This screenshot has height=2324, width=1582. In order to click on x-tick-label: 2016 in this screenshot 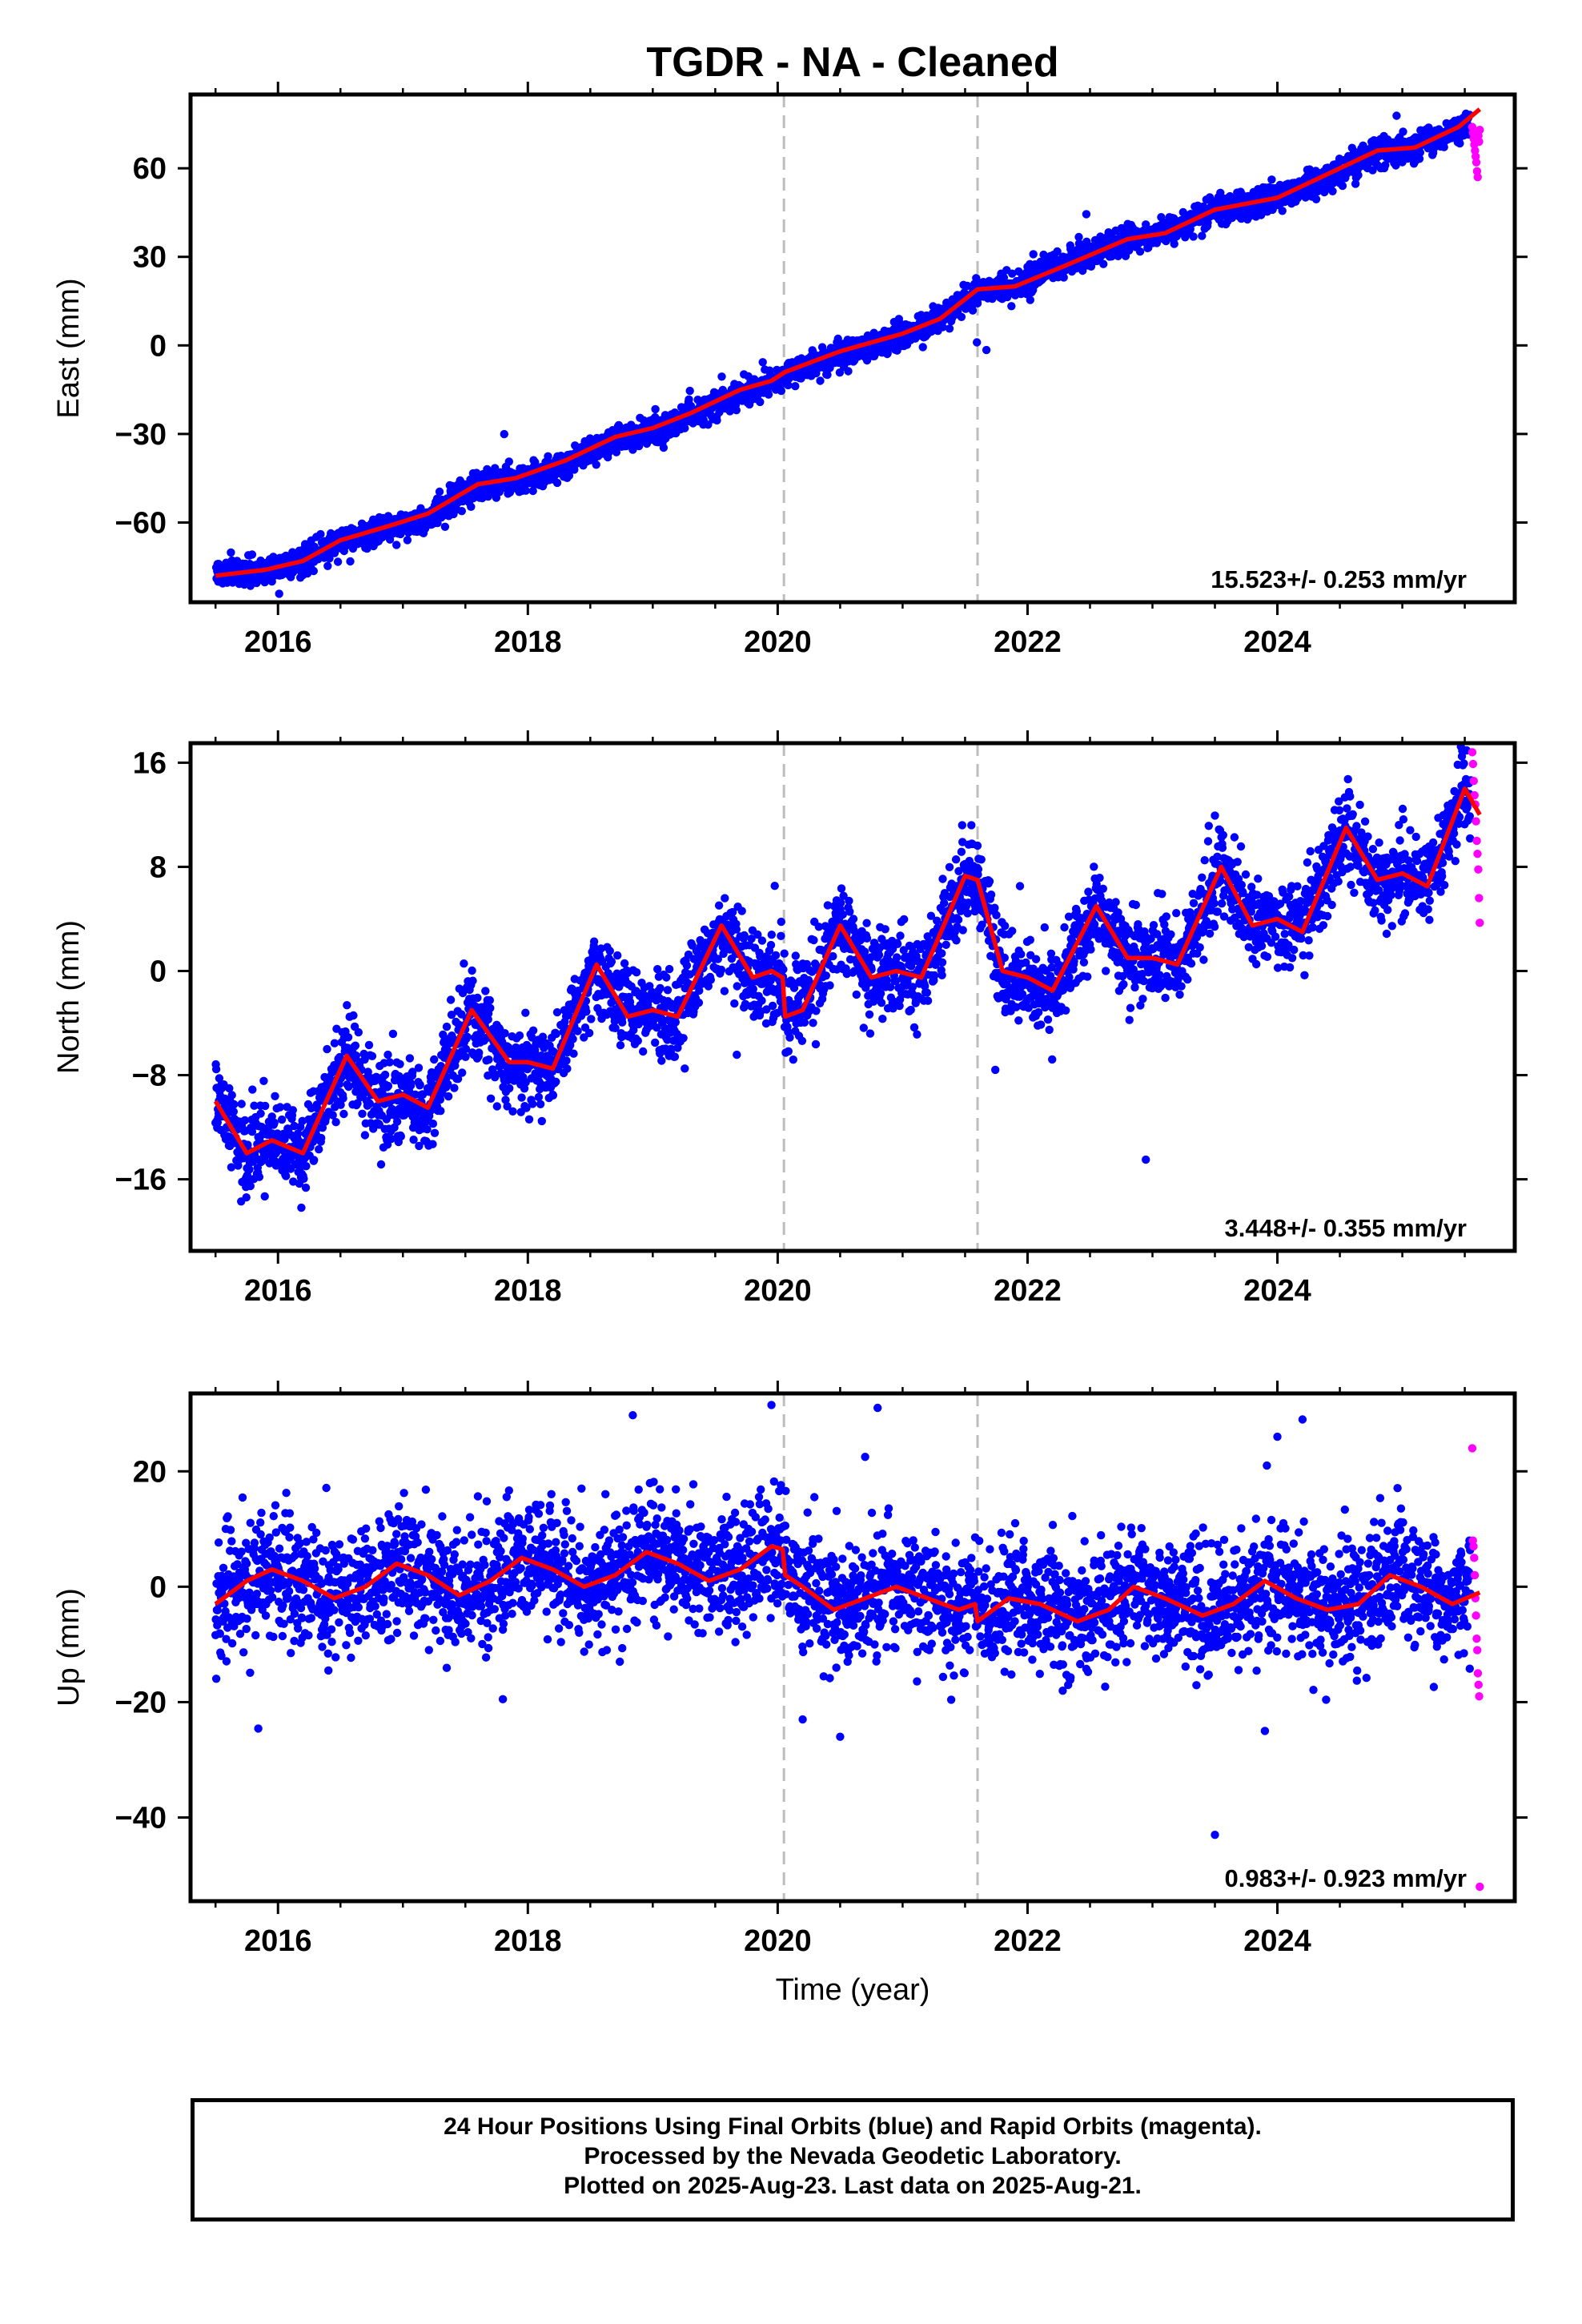, I will do `click(278, 642)`.